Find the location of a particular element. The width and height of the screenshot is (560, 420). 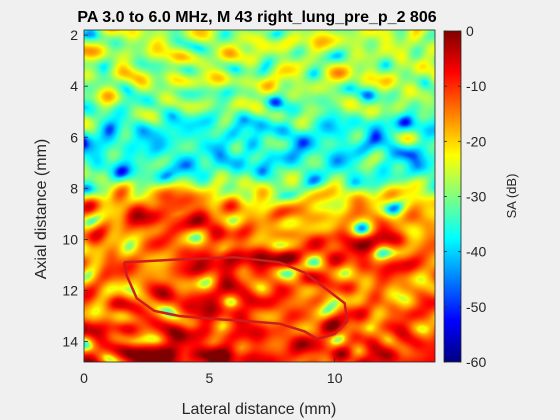

colorbar-tick-label: -40 is located at coordinates (476, 252).